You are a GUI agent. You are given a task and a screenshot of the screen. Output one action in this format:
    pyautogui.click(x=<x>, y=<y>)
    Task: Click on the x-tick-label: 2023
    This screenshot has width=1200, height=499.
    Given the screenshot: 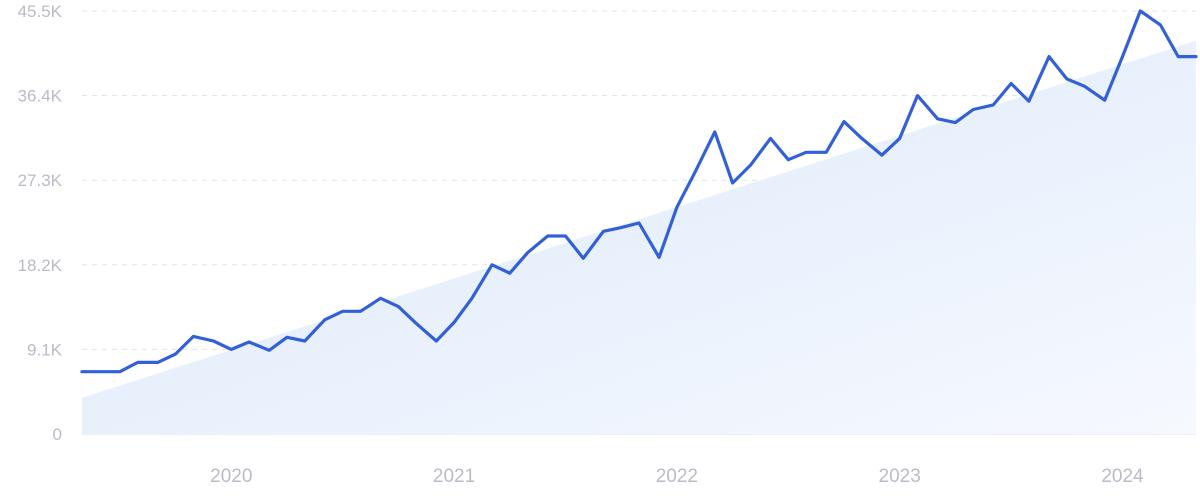 What is the action you would take?
    pyautogui.click(x=900, y=476)
    